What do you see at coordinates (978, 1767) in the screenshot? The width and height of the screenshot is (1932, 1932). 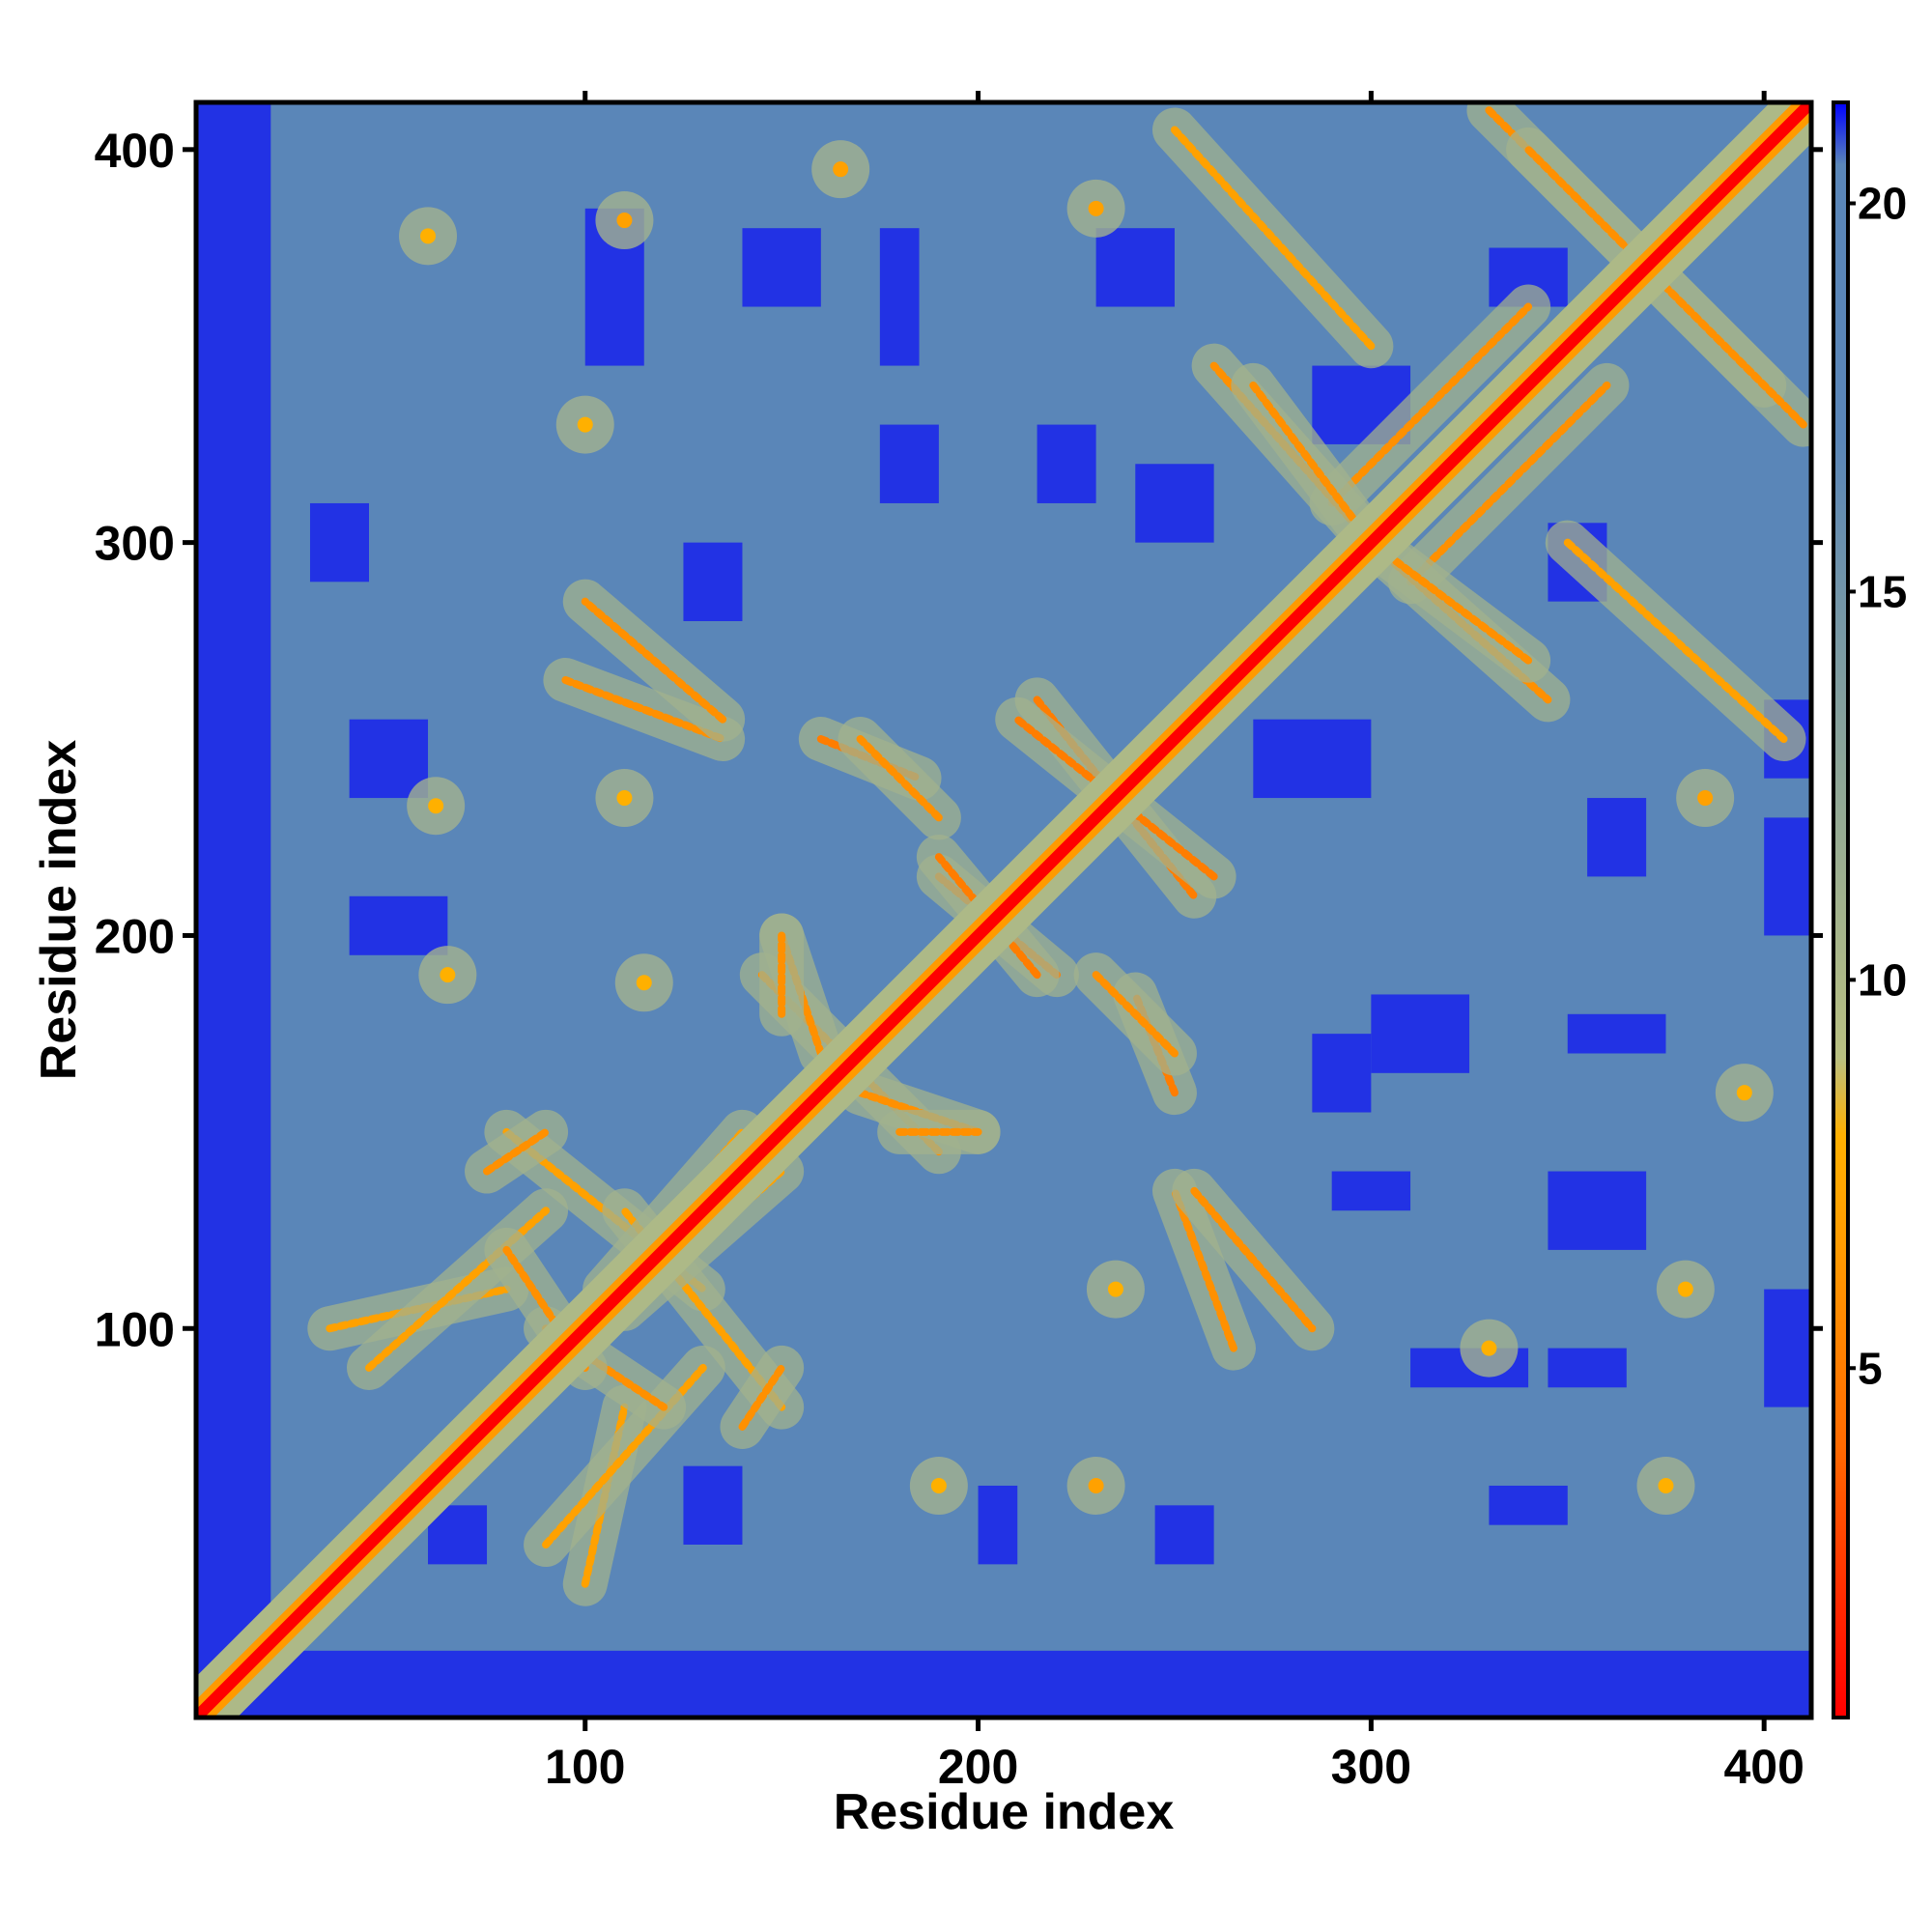 I see `x-tick-label: 200` at bounding box center [978, 1767].